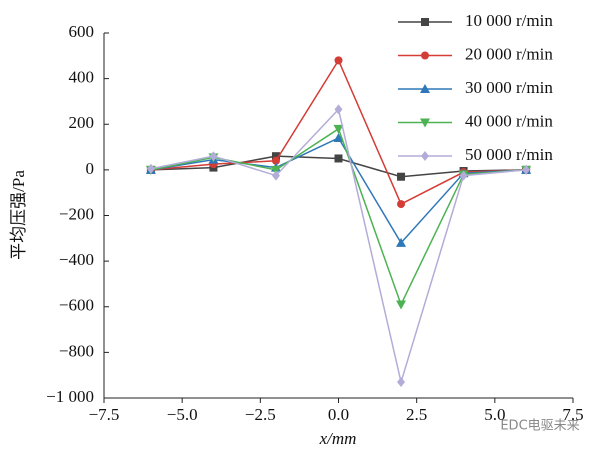 This screenshot has width=592, height=452. I want to click on x-tick-label: 2.5, so click(416, 414).